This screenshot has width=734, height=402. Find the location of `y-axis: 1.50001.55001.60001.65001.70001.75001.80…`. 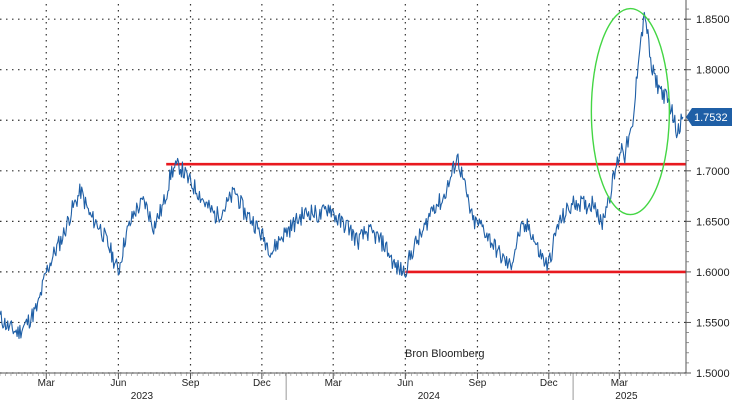

y-axis: 1.50001.55001.60001.65001.70001.75001.80… is located at coordinates (707, 190).